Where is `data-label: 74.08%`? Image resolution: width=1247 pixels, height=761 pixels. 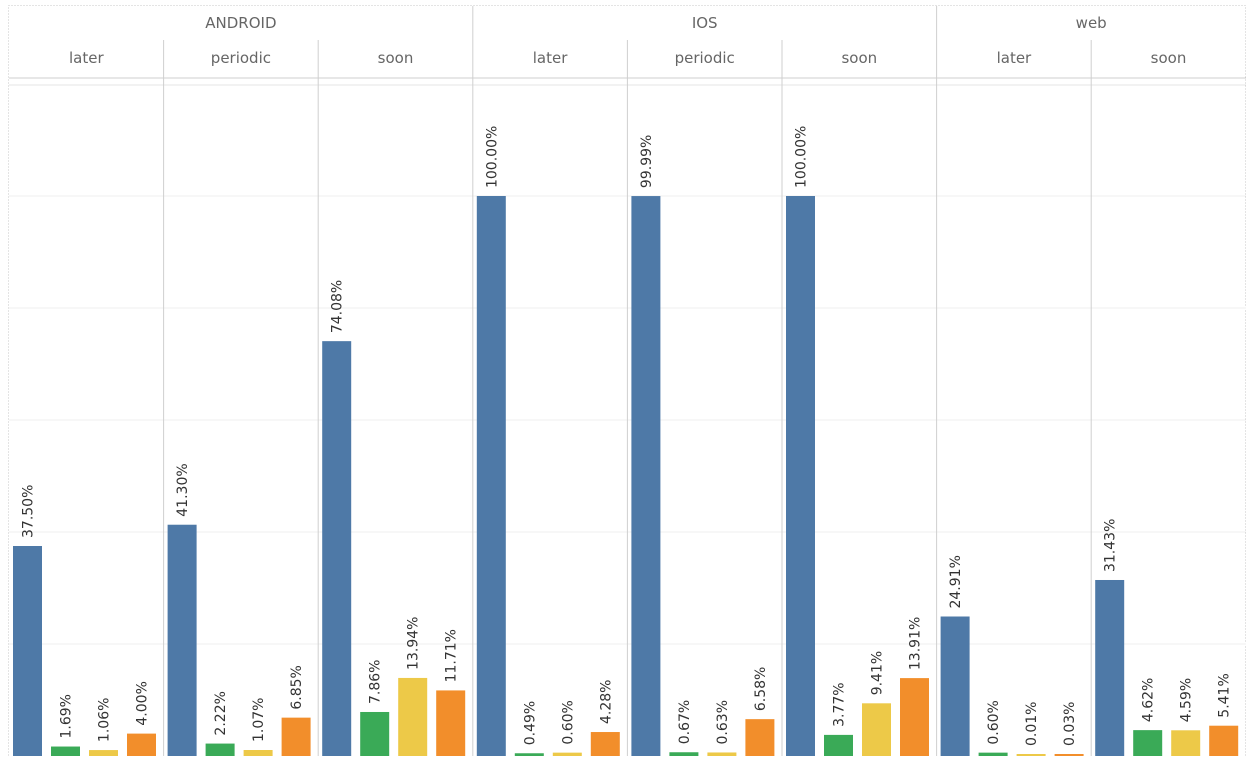 data-label: 74.08% is located at coordinates (338, 306).